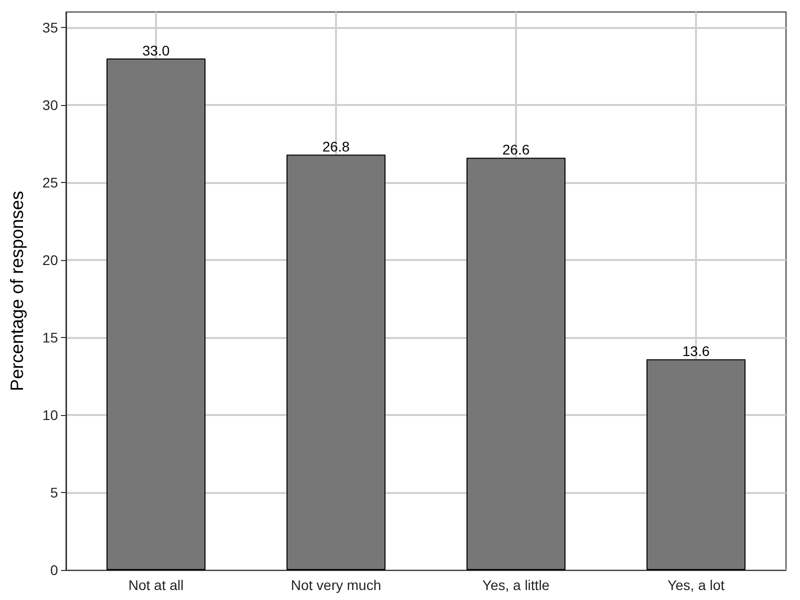 Image resolution: width=800 pixels, height=600 pixels. I want to click on data-label: 26.6, so click(516, 150).